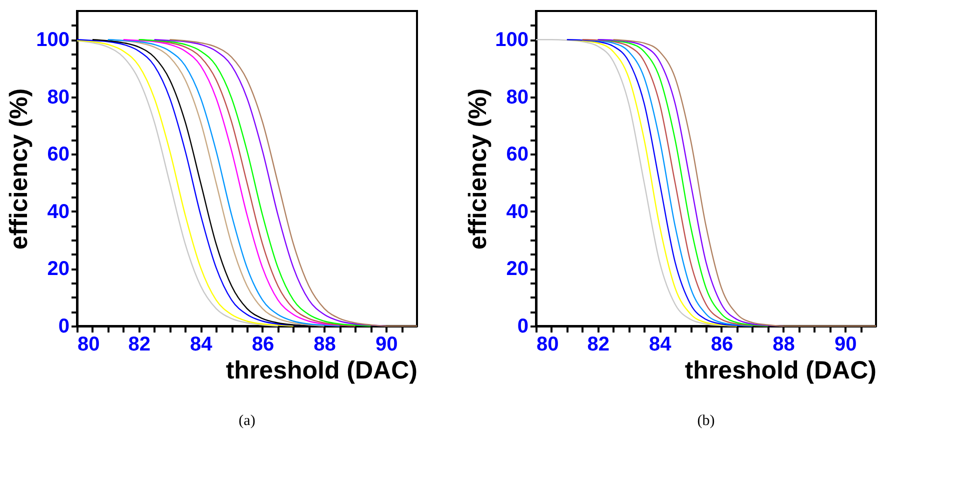 Image resolution: width=965 pixels, height=481 pixels. What do you see at coordinates (706, 421) in the screenshot?
I see `text: (b)` at bounding box center [706, 421].